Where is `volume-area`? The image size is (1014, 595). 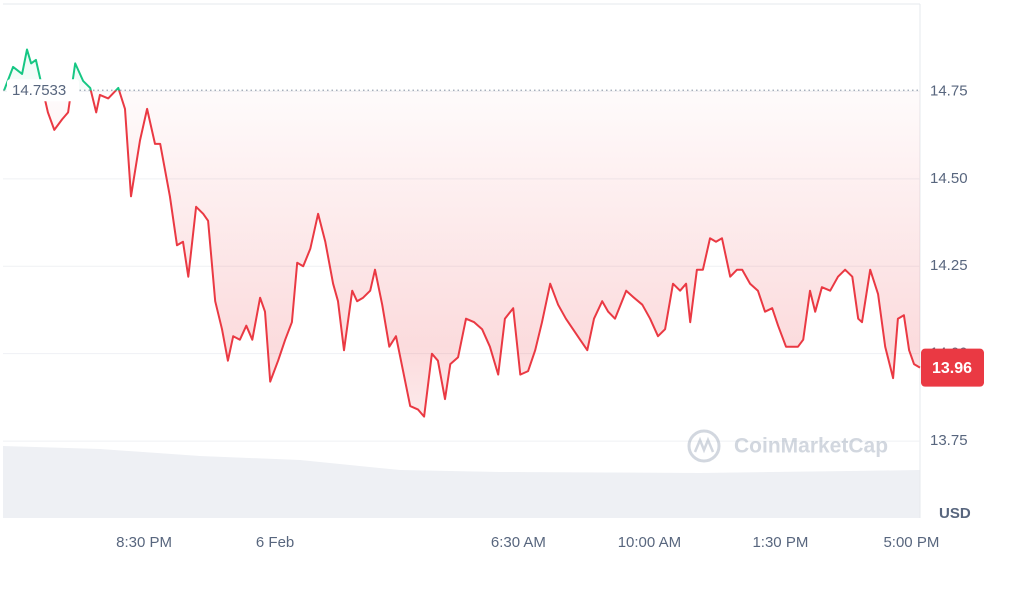 volume-area is located at coordinates (461, 482).